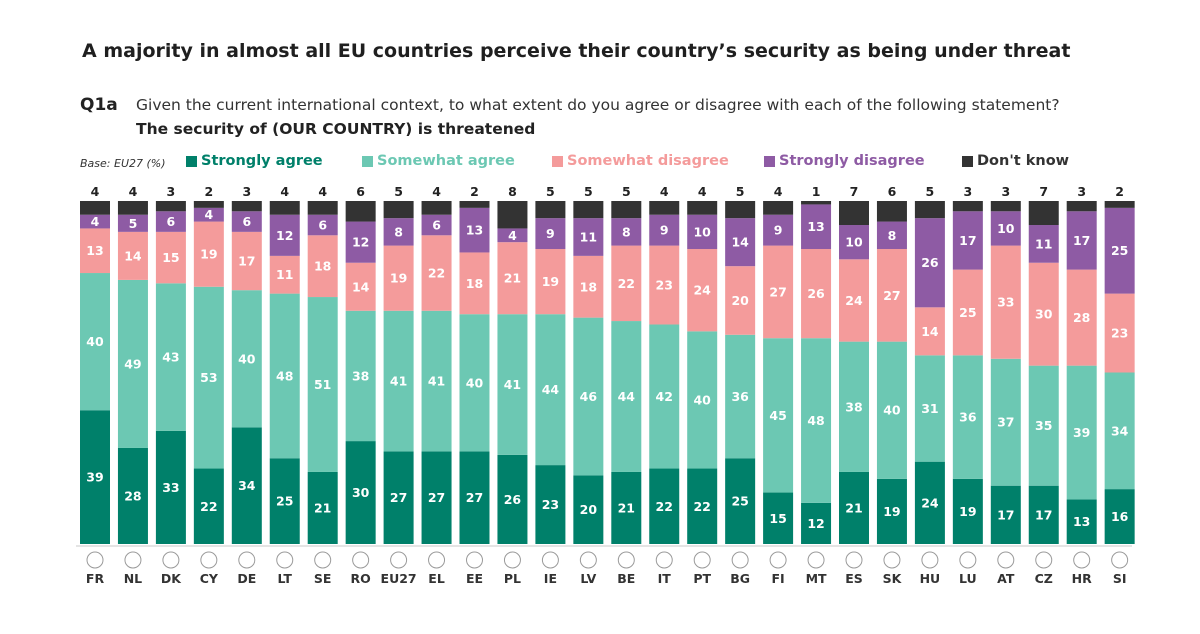  Describe the element at coordinates (550, 191) in the screenshot. I see `data-label-dont-know: 5` at that location.